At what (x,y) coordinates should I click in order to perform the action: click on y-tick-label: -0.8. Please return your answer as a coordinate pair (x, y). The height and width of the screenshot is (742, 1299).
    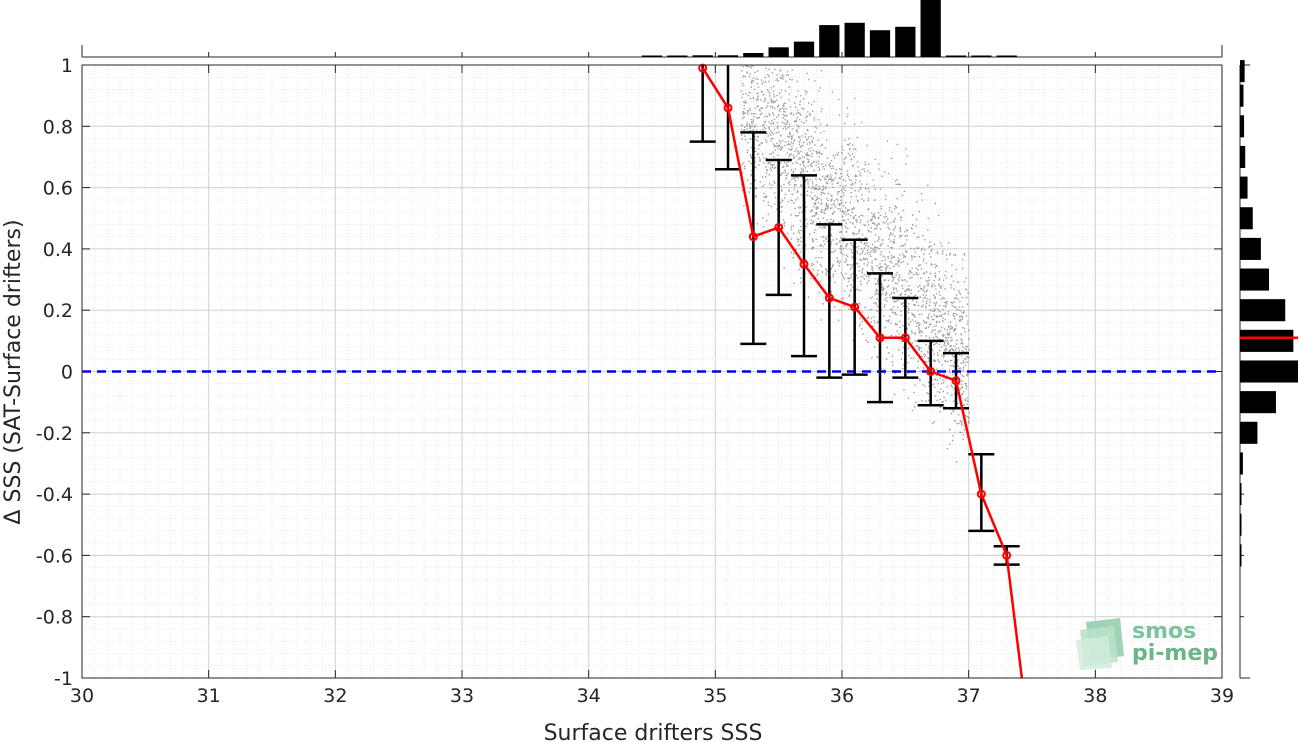
    Looking at the image, I should click on (54, 618).